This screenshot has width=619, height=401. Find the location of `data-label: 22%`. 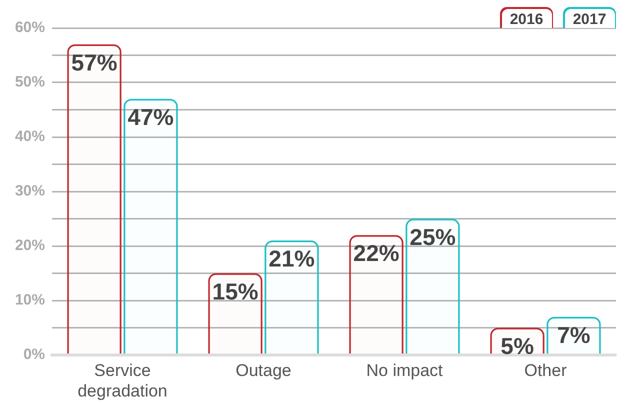

data-label: 22% is located at coordinates (376, 253).